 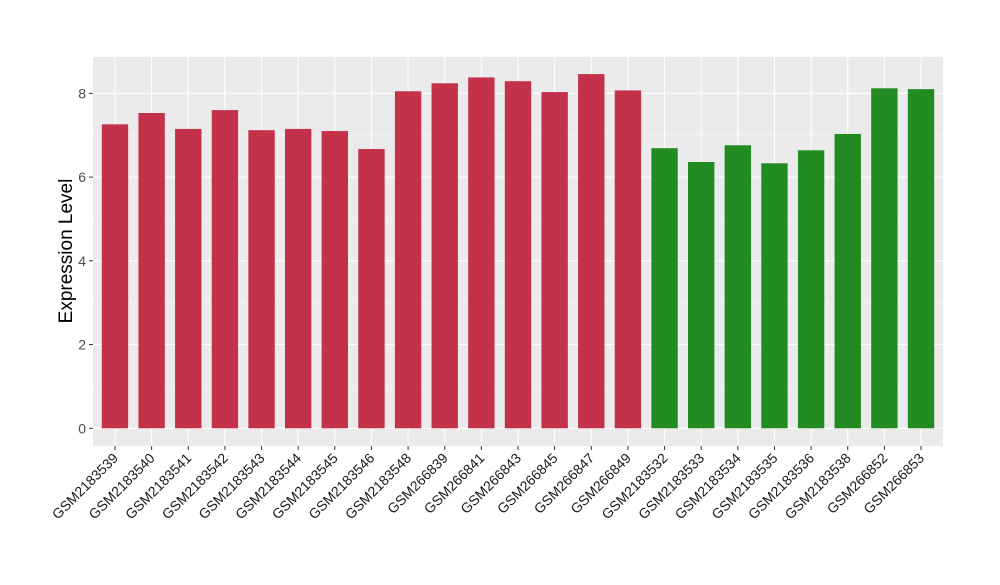 I want to click on bar-GSM2183536, so click(x=811, y=289).